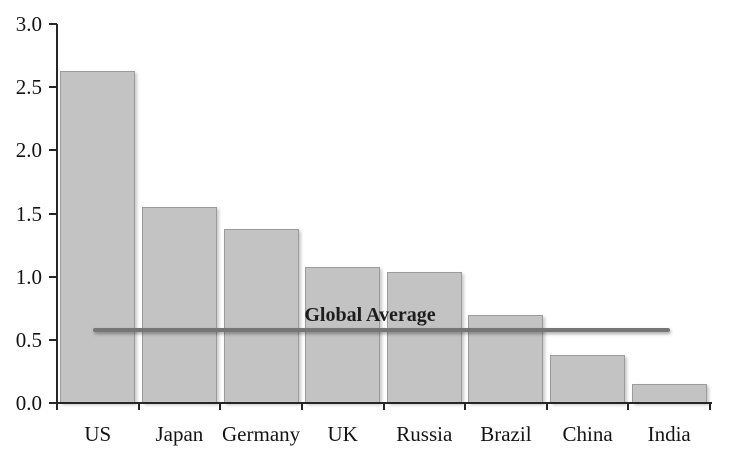 The width and height of the screenshot is (734, 453). I want to click on bar-china, so click(587, 379).